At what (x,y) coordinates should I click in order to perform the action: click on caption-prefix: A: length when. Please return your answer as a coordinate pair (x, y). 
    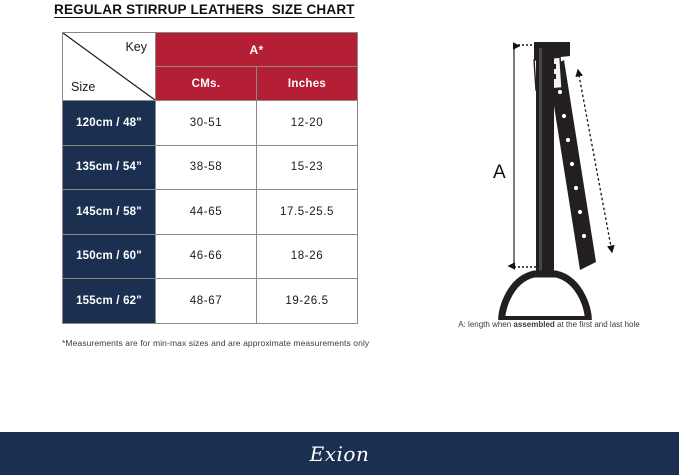
    Looking at the image, I should click on (486, 324).